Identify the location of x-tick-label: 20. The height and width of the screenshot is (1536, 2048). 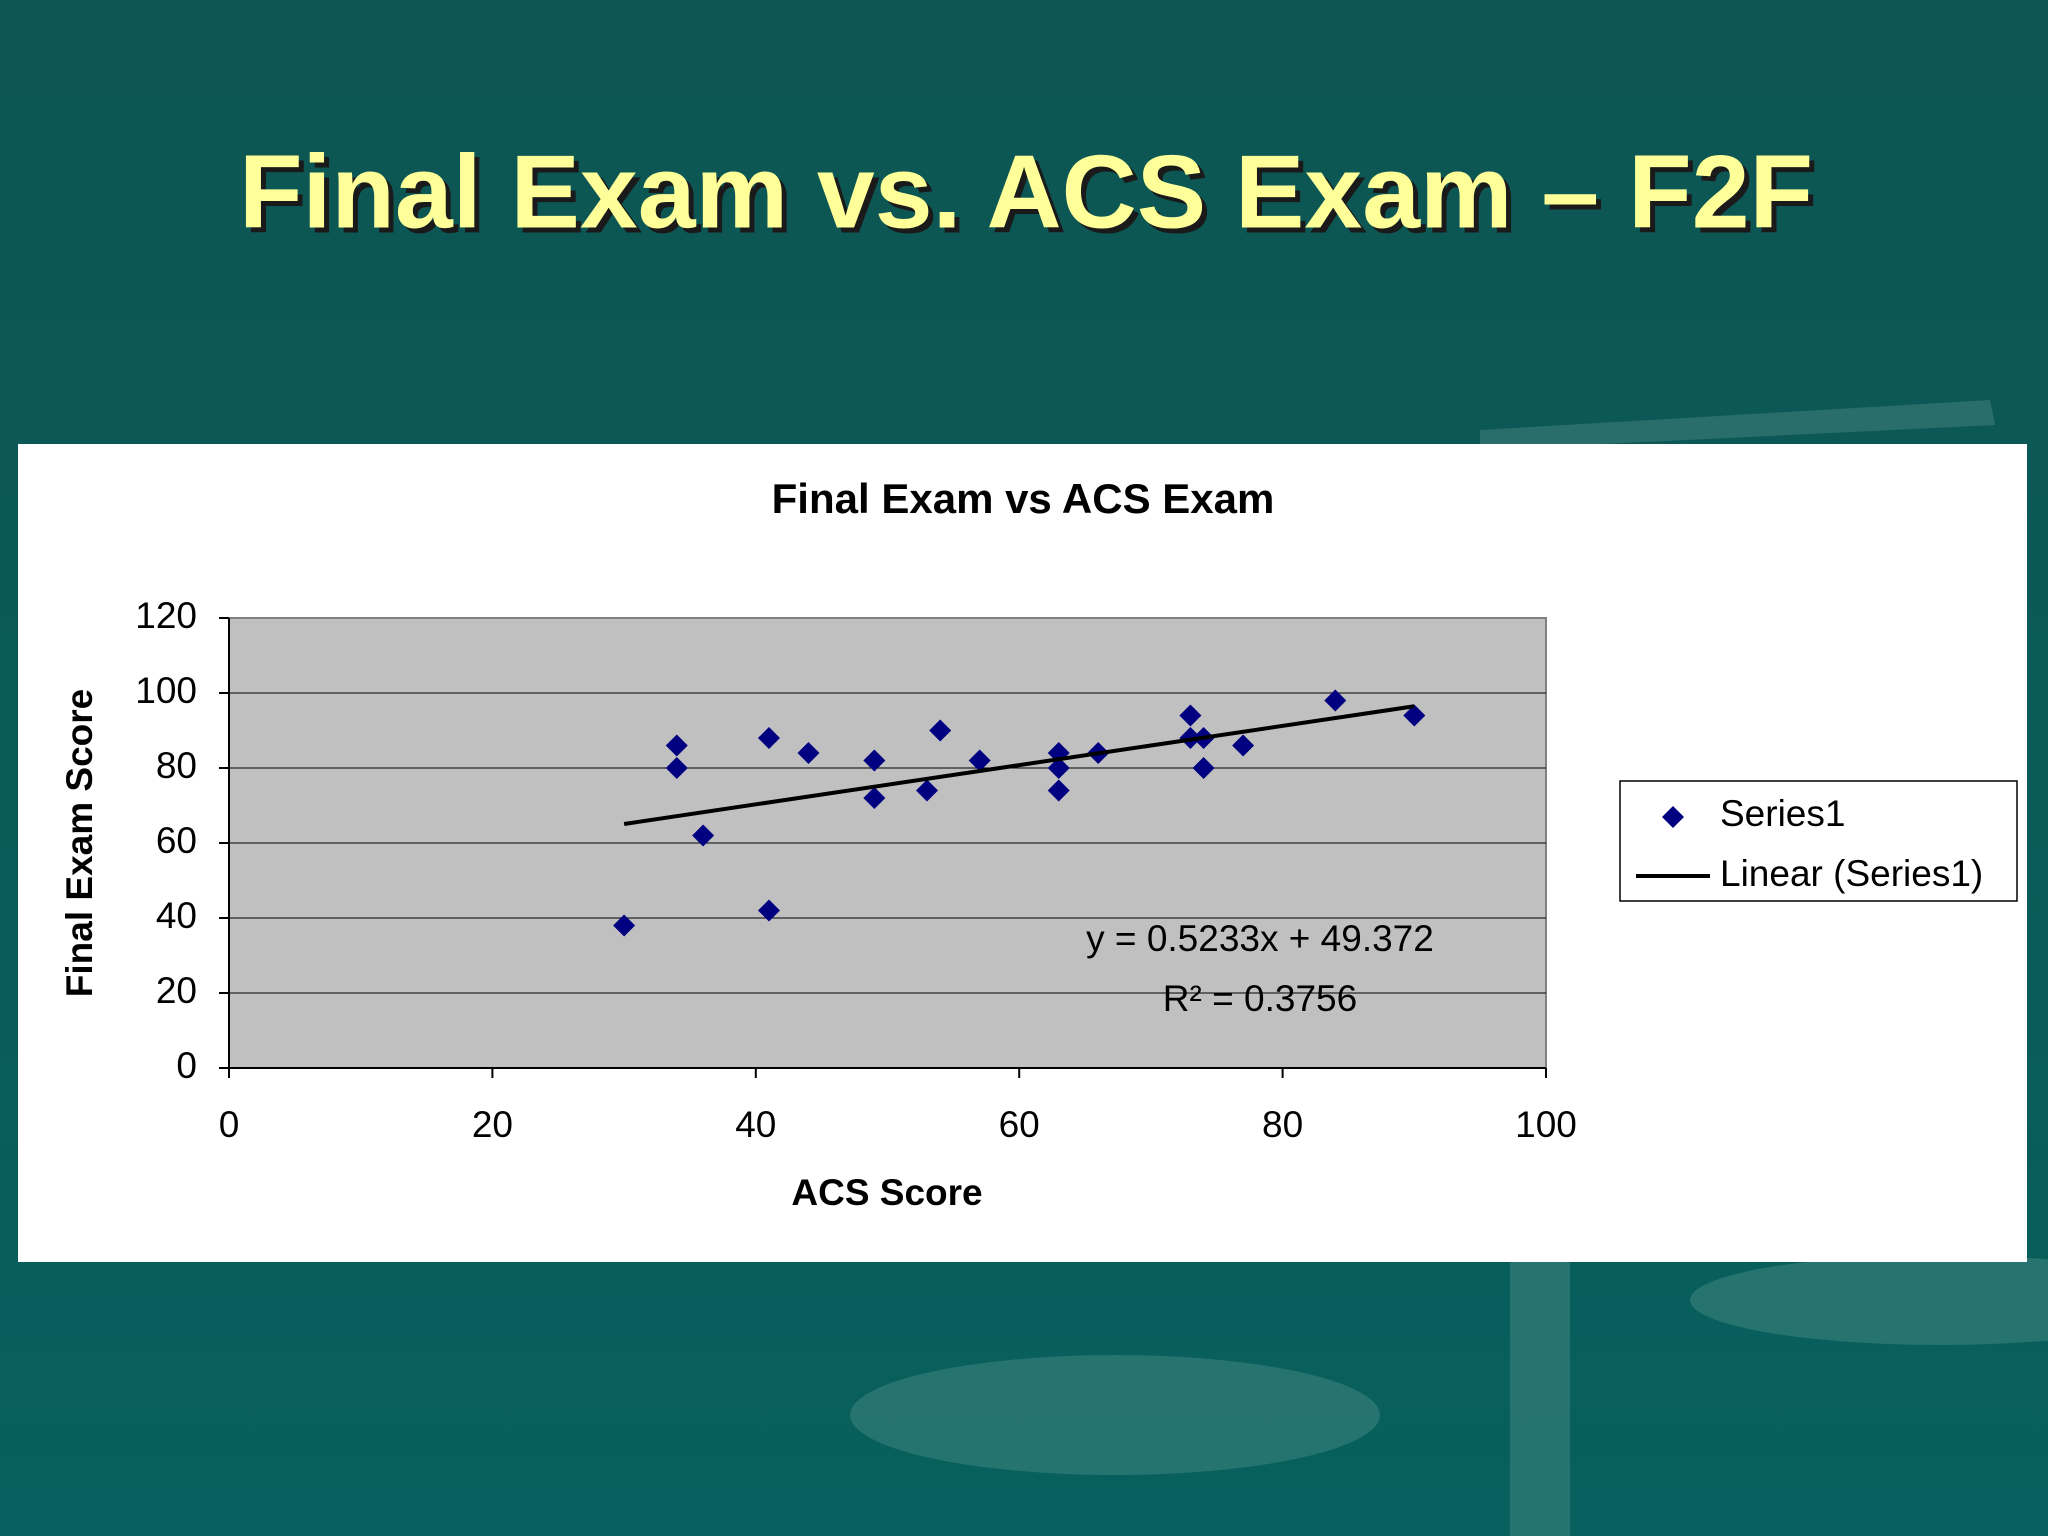
(492, 1124).